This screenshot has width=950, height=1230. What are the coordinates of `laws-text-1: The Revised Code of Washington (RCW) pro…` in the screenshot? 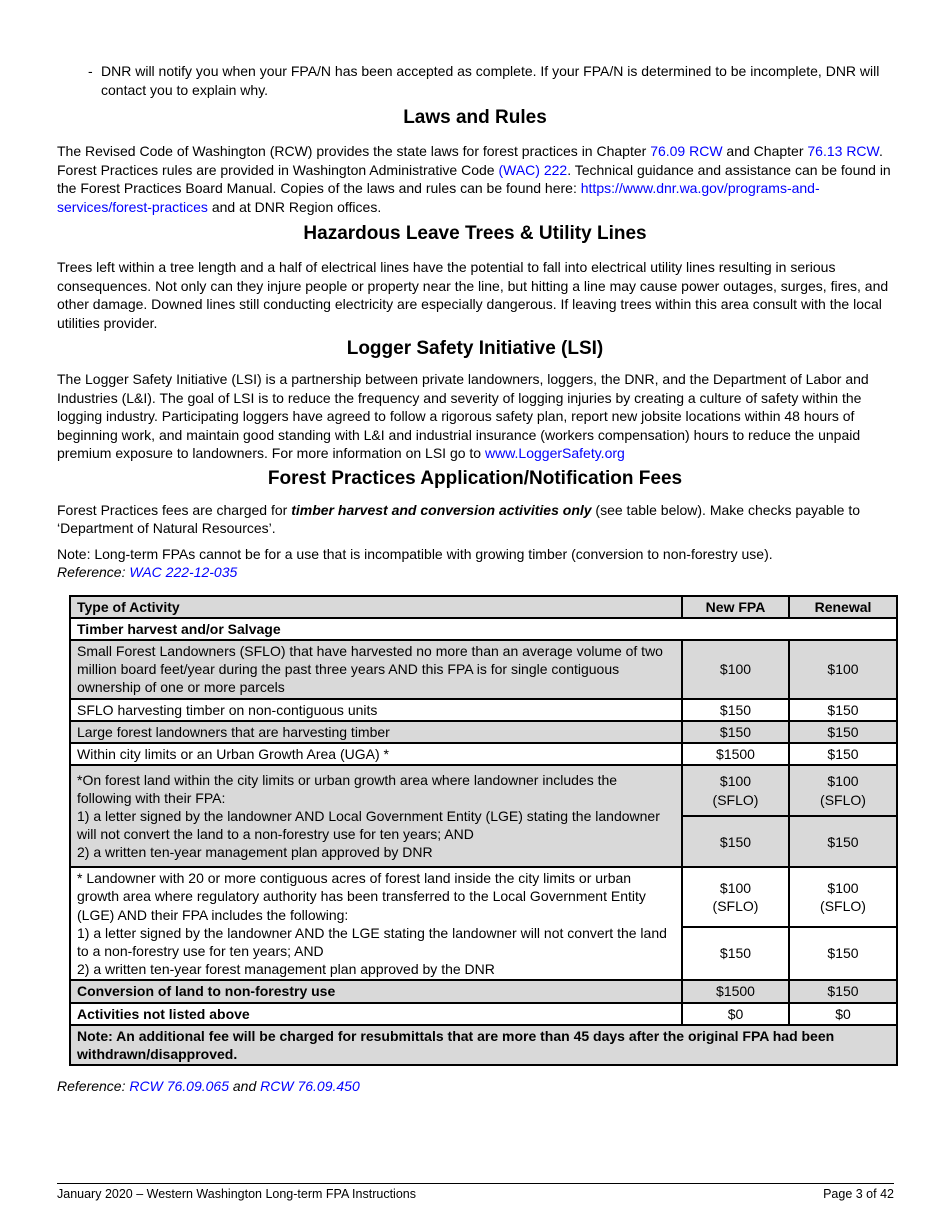 It's located at (354, 151).